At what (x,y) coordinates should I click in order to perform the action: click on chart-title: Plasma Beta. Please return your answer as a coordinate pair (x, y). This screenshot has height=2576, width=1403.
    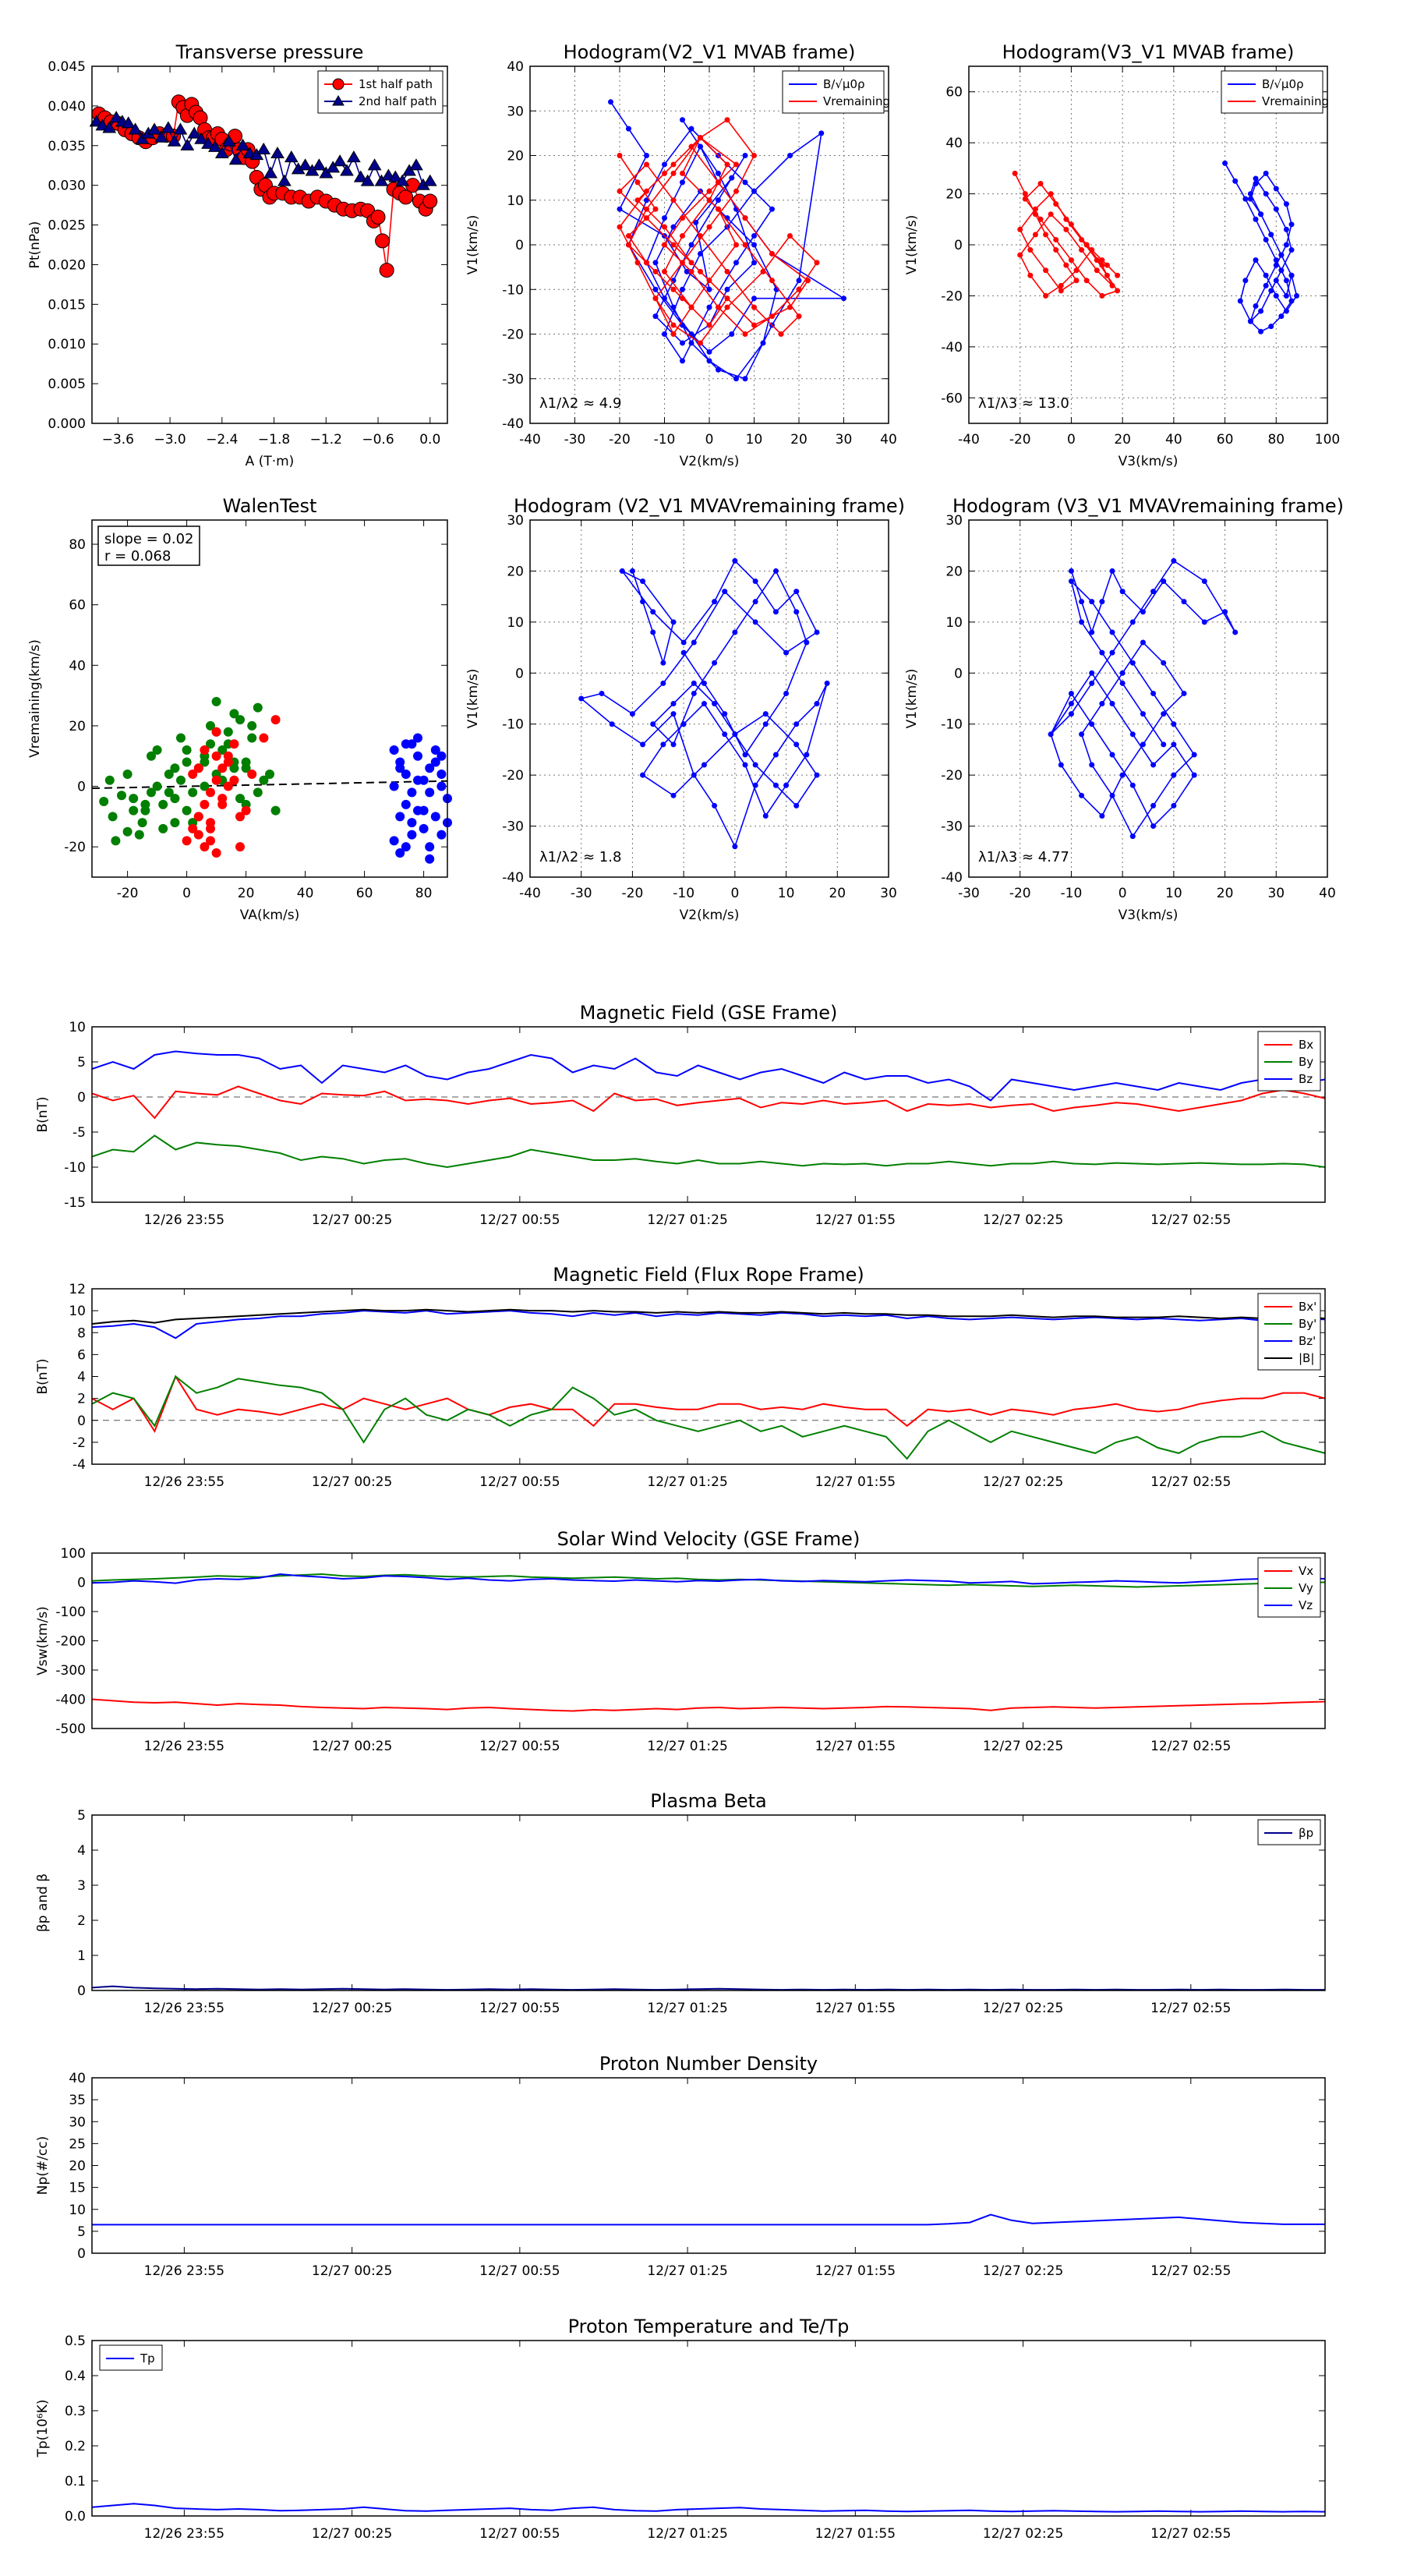
    Looking at the image, I should click on (708, 1801).